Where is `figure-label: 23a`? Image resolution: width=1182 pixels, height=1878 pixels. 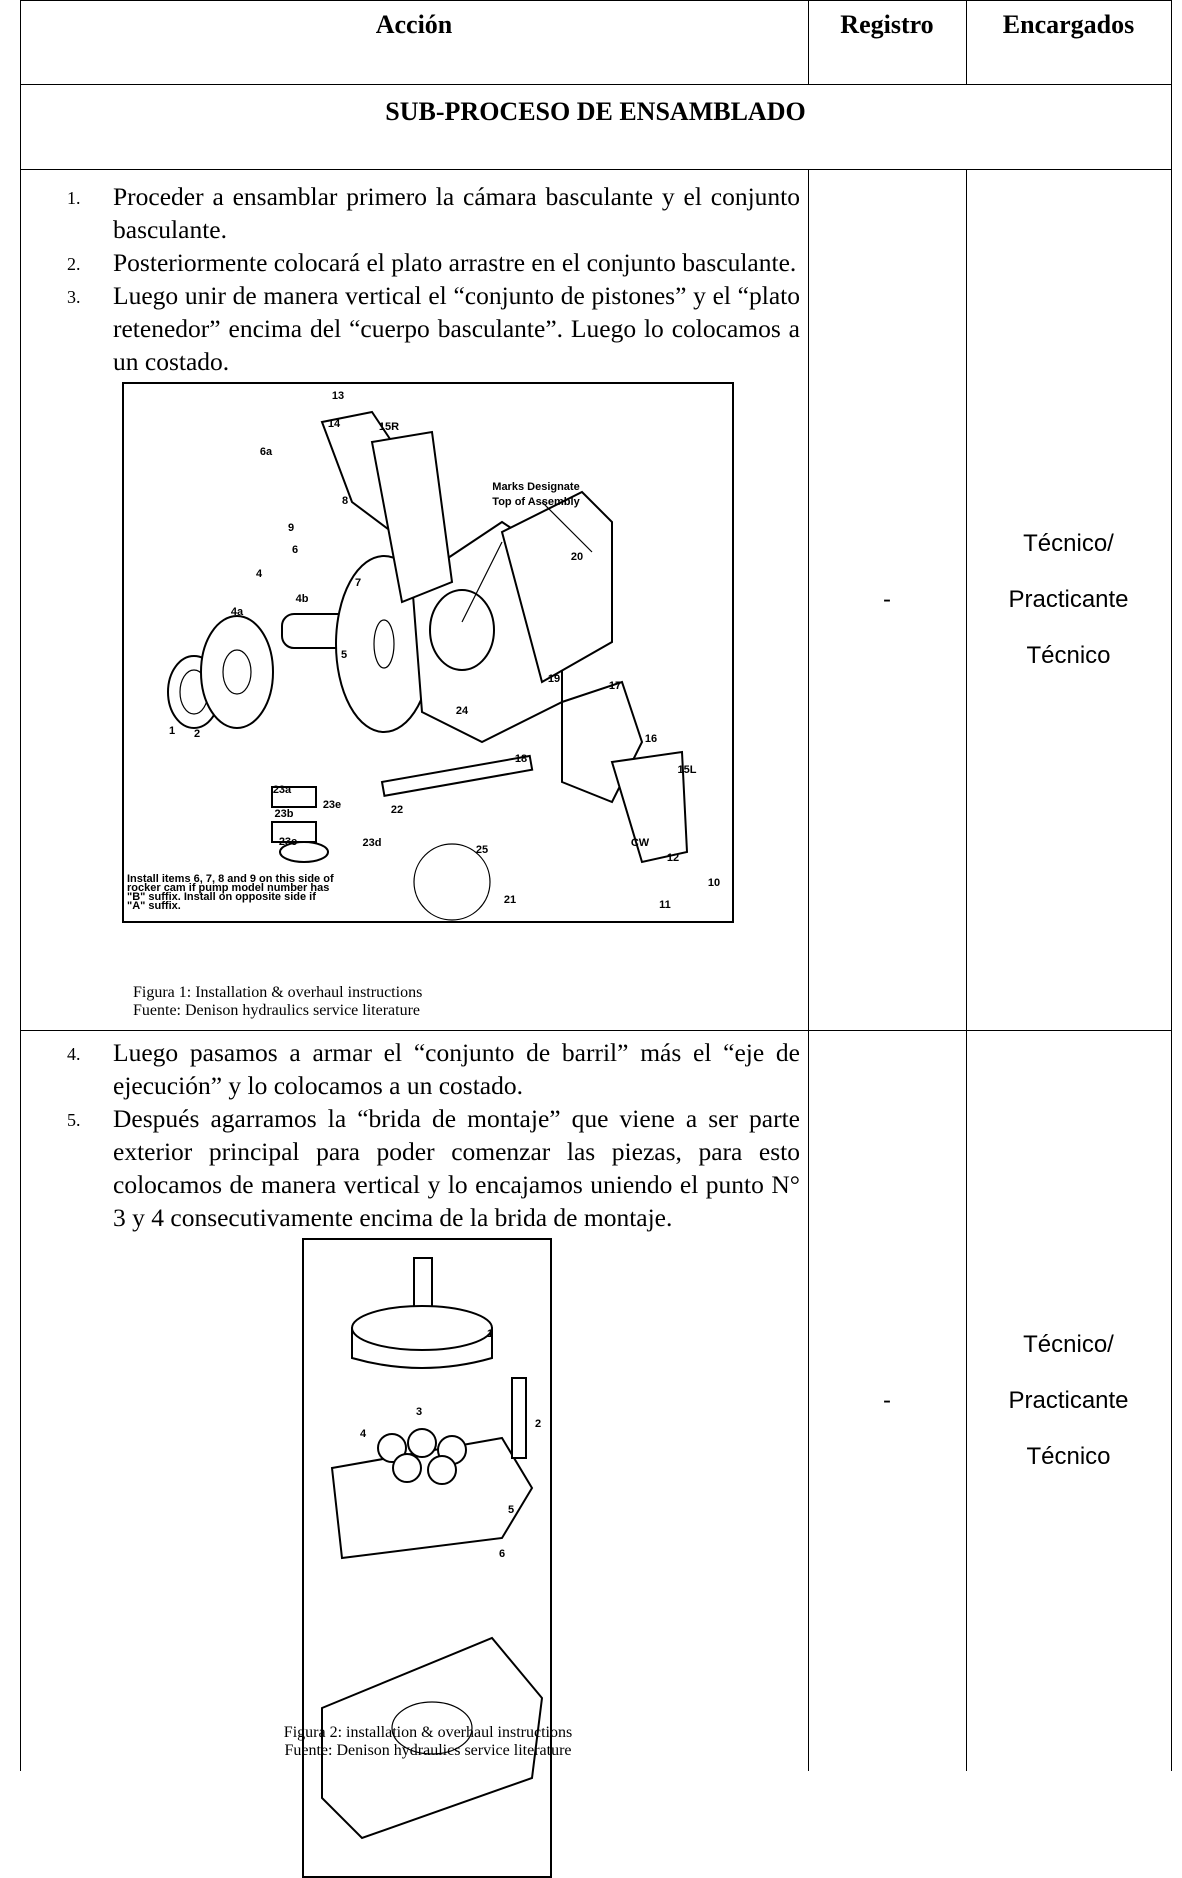 figure-label: 23a is located at coordinates (282, 790).